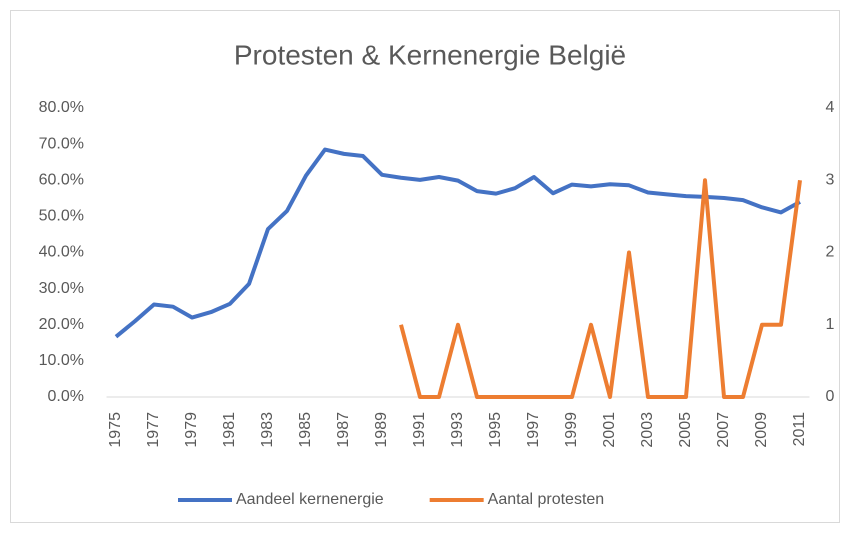 The width and height of the screenshot is (850, 533). I want to click on x-tick-label: 1985, so click(305, 430).